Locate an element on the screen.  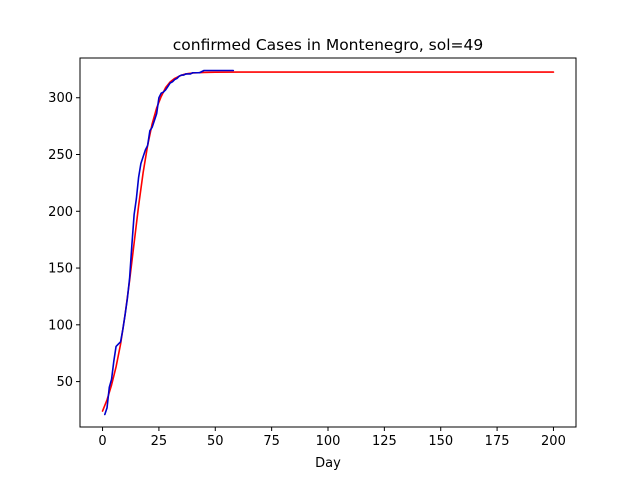
y-tick-label: 200 is located at coordinates (60, 212).